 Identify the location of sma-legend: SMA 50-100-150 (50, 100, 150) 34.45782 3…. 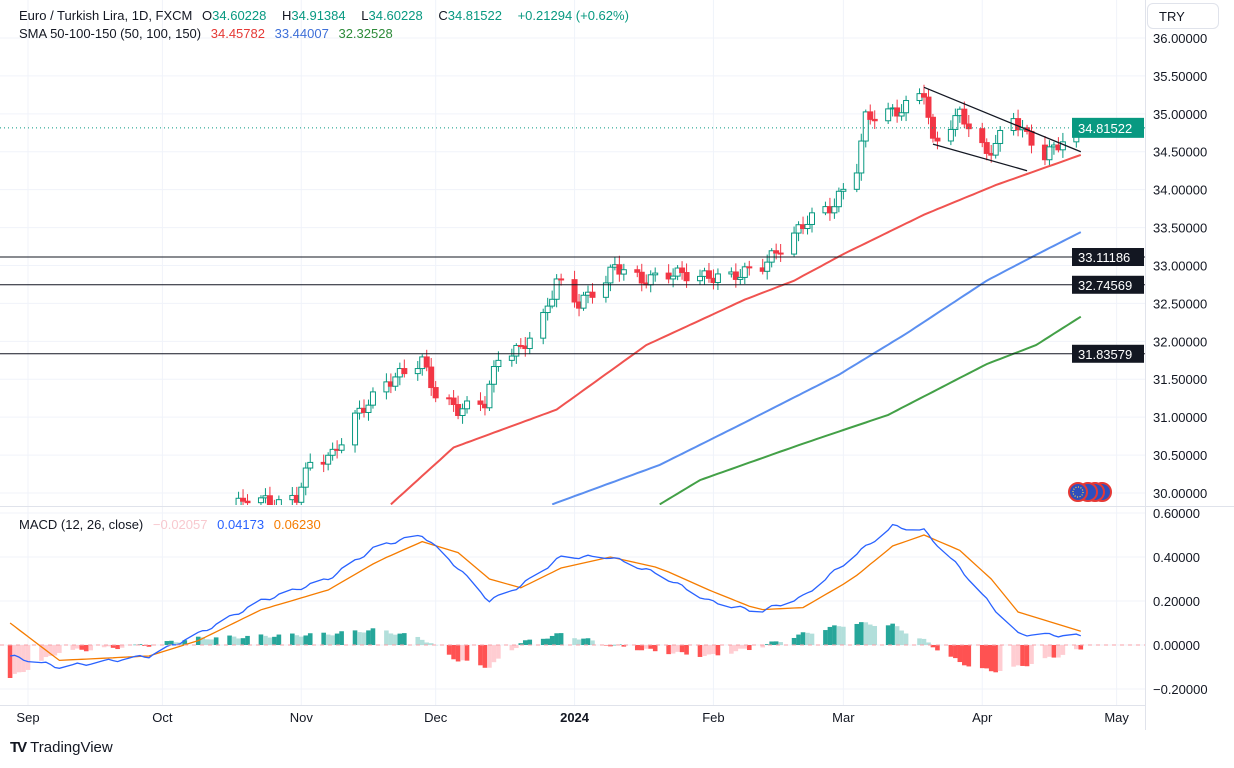
(209, 33).